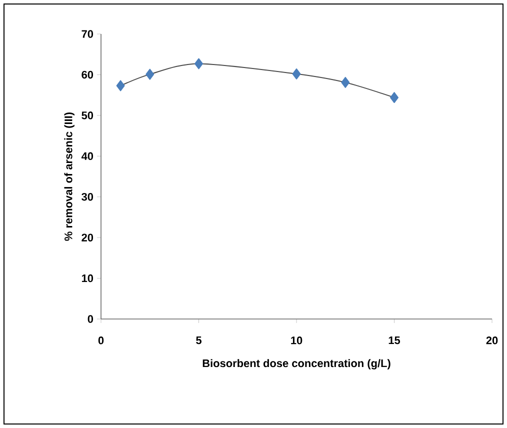 This screenshot has height=428, width=507. I want to click on y-tick-label: 0, so click(91, 319).